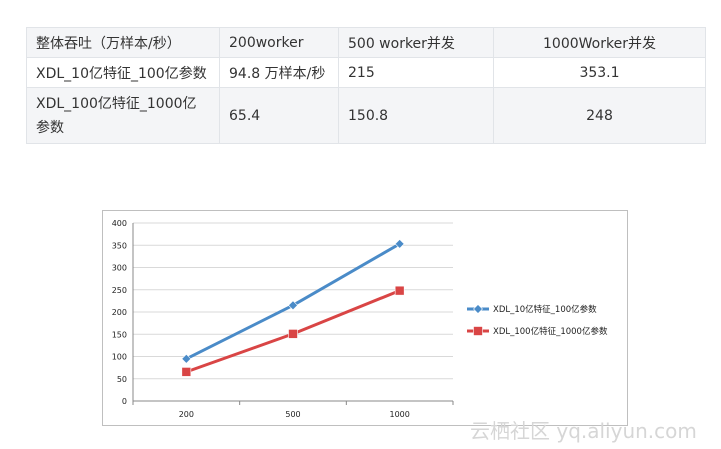 This screenshot has width=721, height=449. Describe the element at coordinates (186, 414) in the screenshot. I see `x-tick-label: 200` at that location.